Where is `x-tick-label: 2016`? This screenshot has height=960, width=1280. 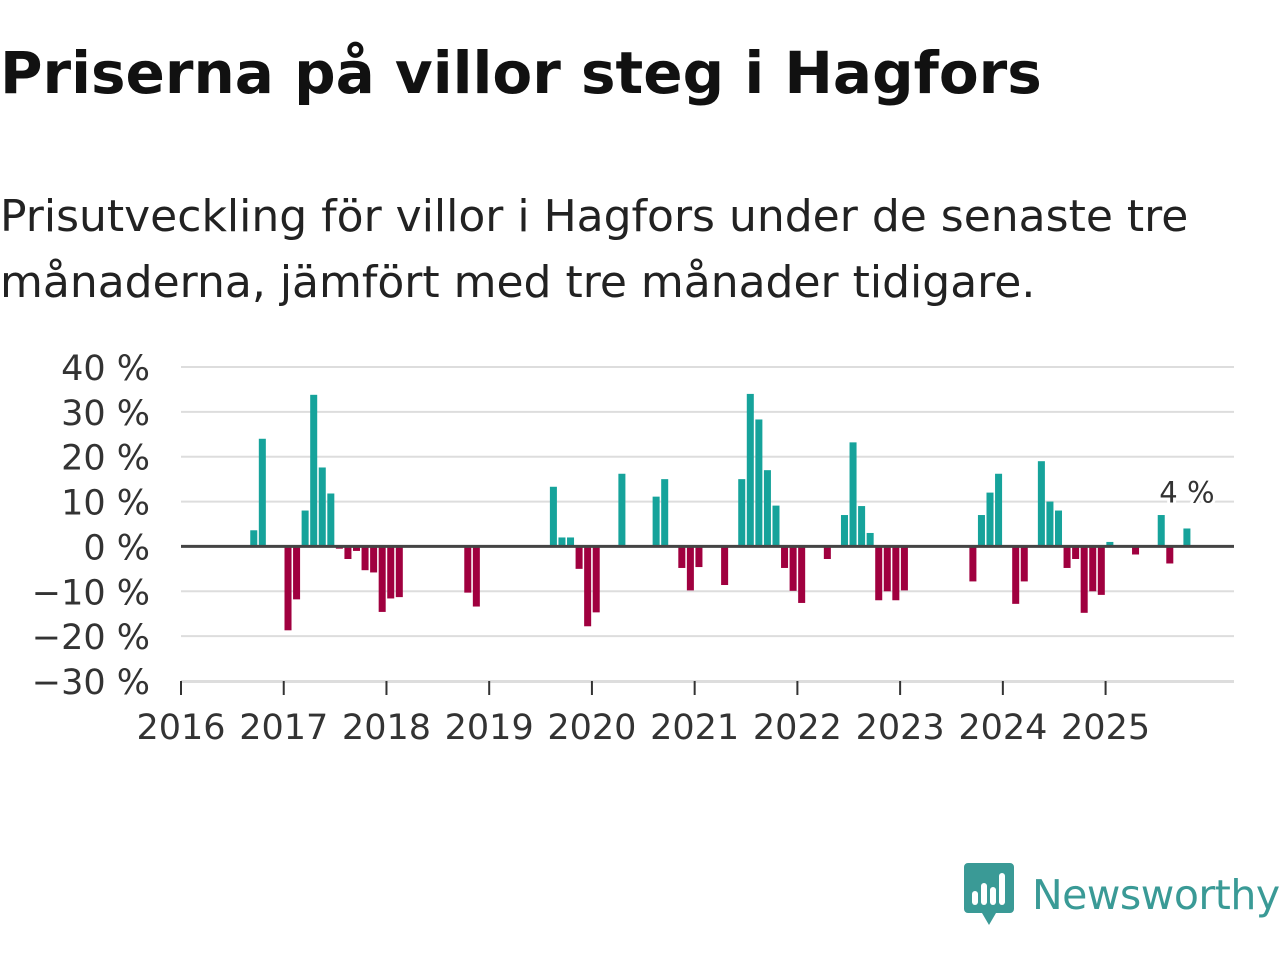 x-tick-label: 2016 is located at coordinates (180, 728).